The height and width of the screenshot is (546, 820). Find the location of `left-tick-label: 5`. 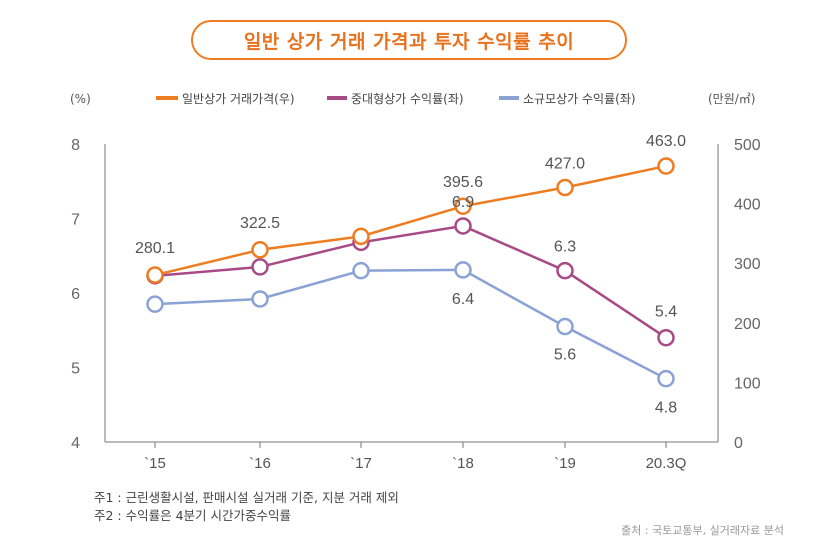

left-tick-label: 5 is located at coordinates (75, 369).